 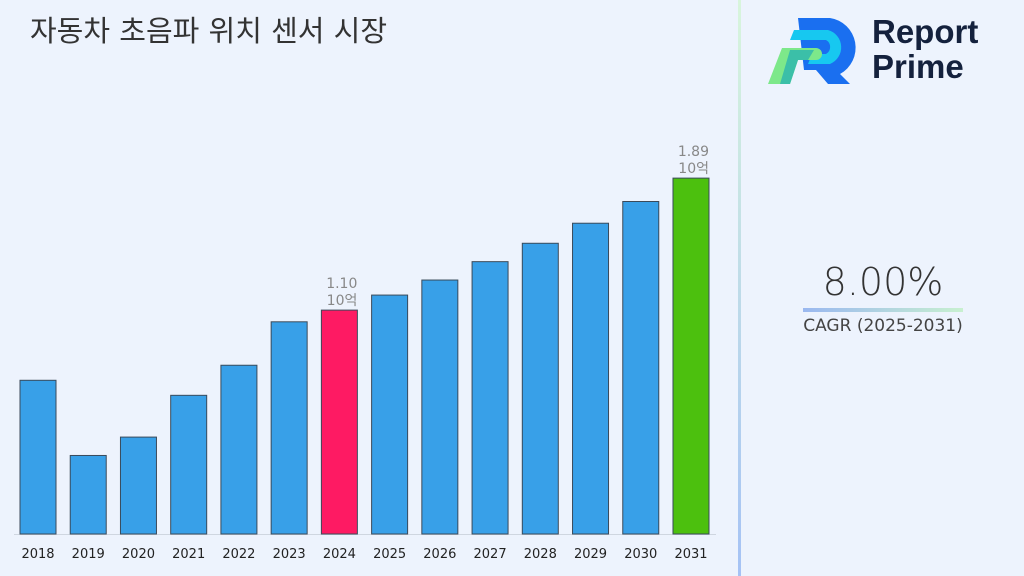 What do you see at coordinates (691, 356) in the screenshot?
I see `bar-2031` at bounding box center [691, 356].